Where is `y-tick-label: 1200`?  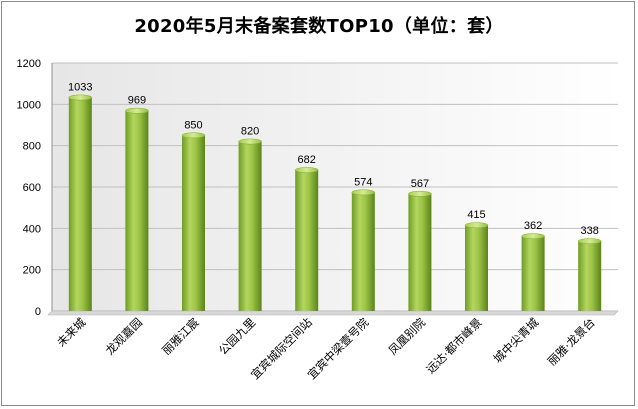 y-tick-label: 1200 is located at coordinates (29, 64).